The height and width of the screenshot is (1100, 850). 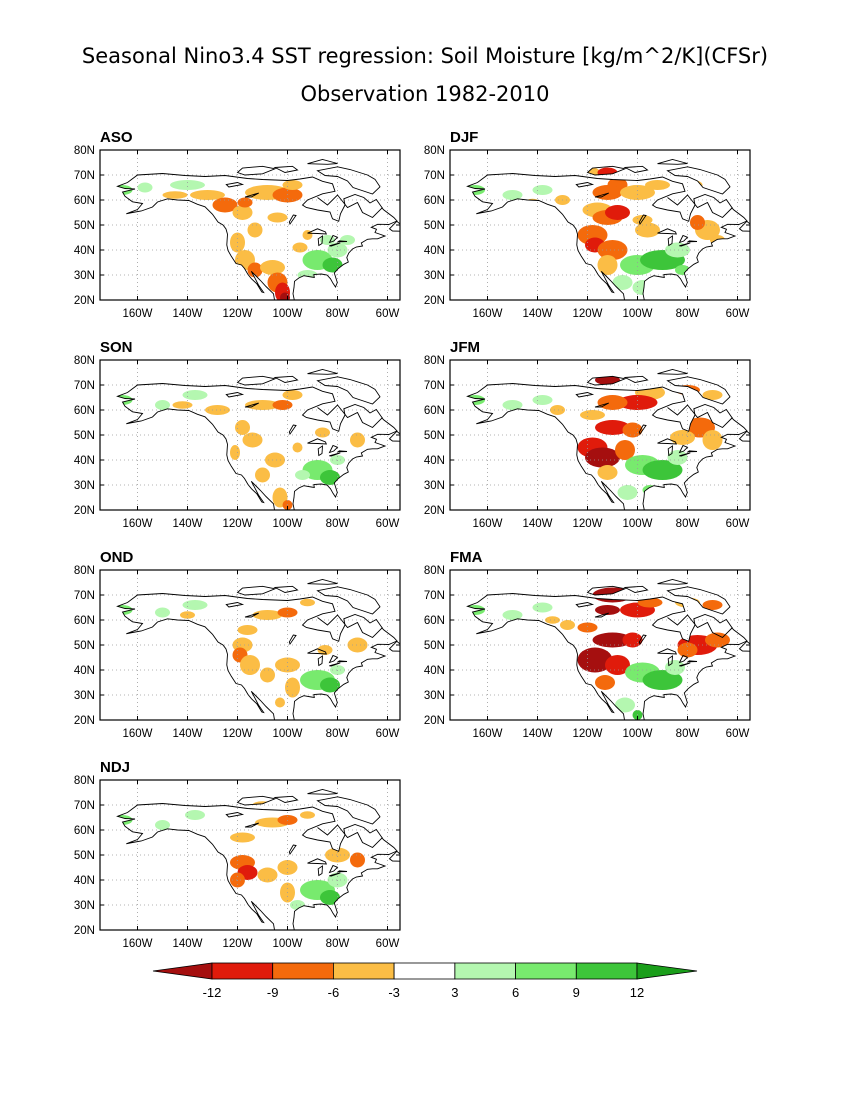 I want to click on panel-label: NDJ, so click(x=115, y=767).